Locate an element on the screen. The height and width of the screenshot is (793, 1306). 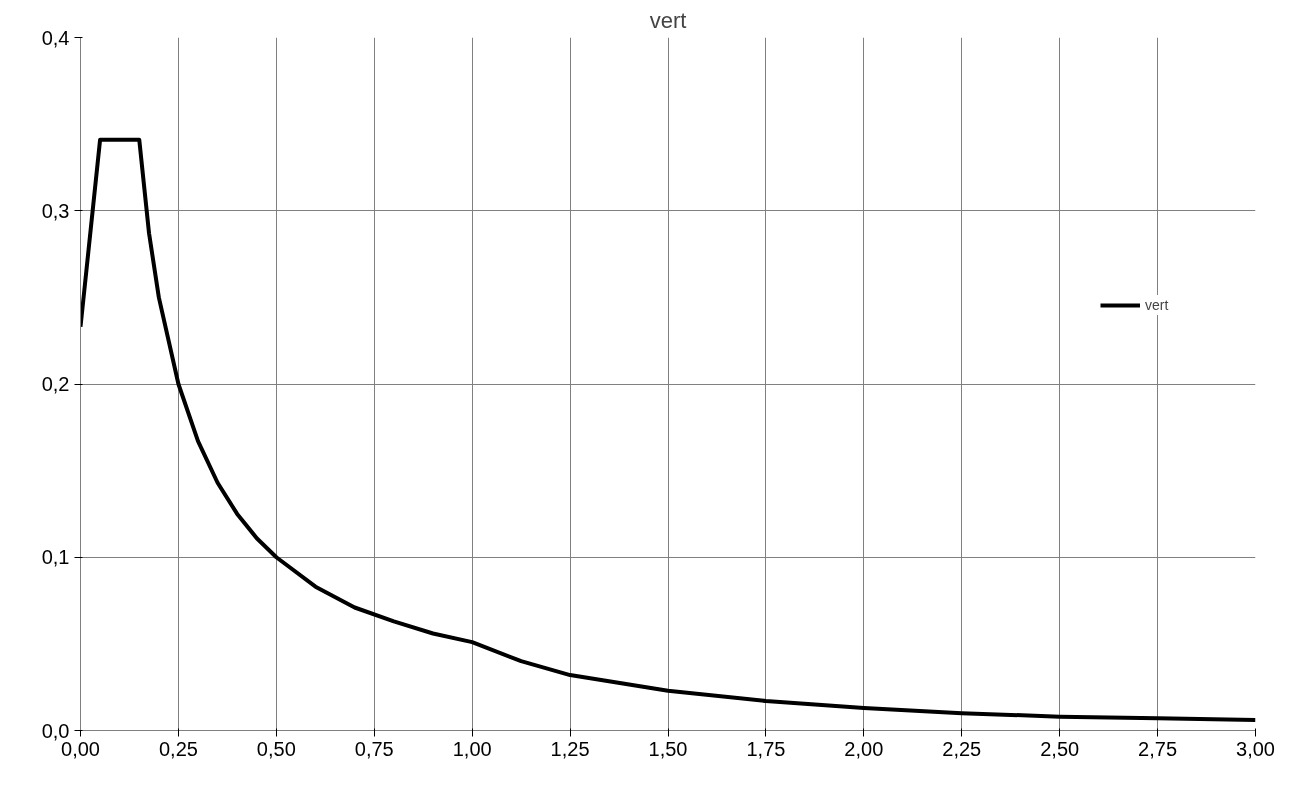
x-tick-label: 0,50 is located at coordinates (276, 748).